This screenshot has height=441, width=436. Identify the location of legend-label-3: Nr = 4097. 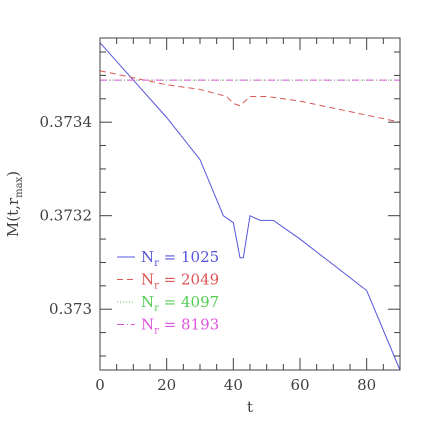
(180, 303).